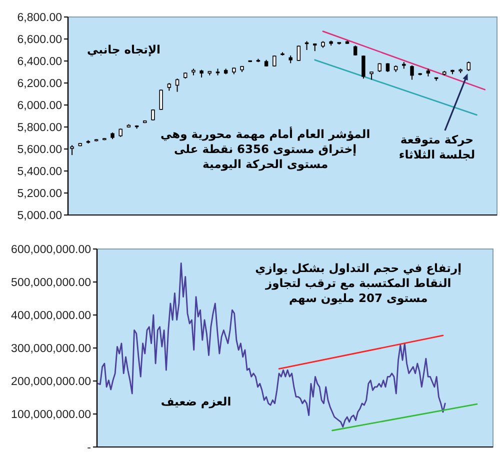 This screenshot has height=461, width=500. Describe the element at coordinates (51, 349) in the screenshot. I see `y-tick-label: 300,000,000.00` at that location.